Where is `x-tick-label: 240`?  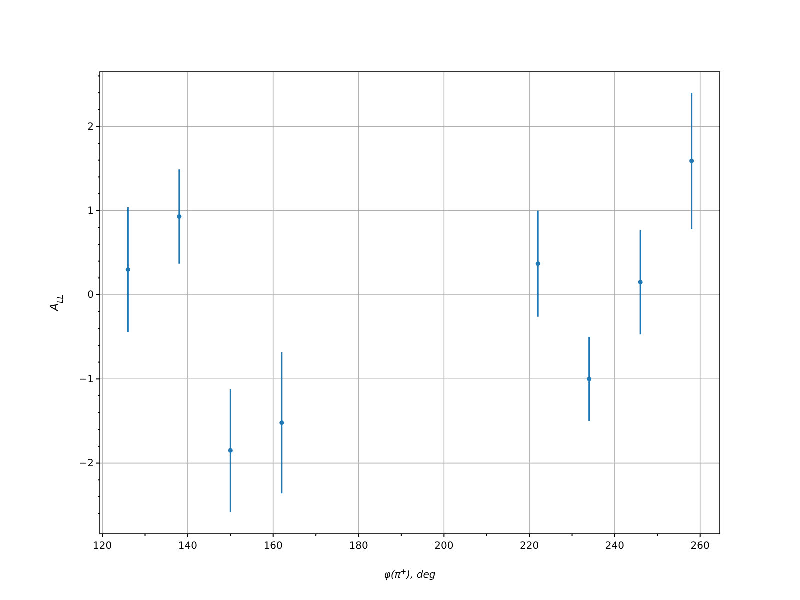 x-tick-label: 240 is located at coordinates (615, 546).